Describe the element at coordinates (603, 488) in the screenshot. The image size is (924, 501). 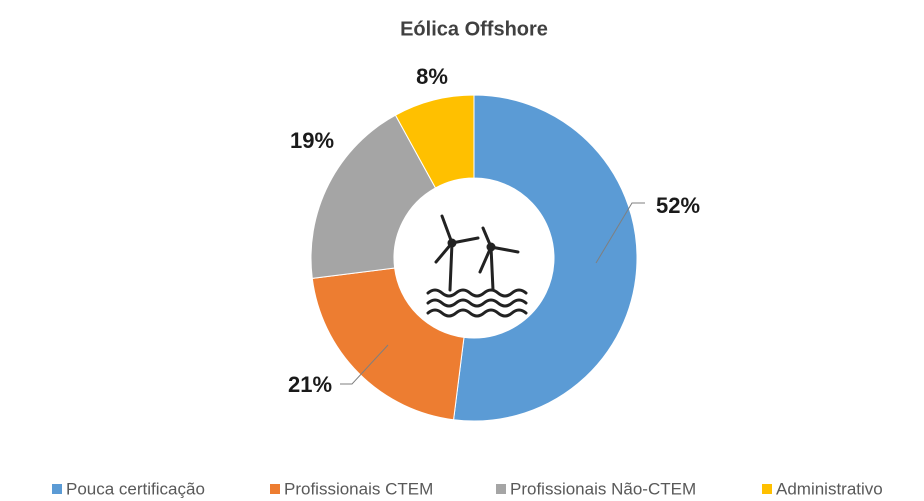
I see `legend-label: Profissionais Não-CTEM` at that location.